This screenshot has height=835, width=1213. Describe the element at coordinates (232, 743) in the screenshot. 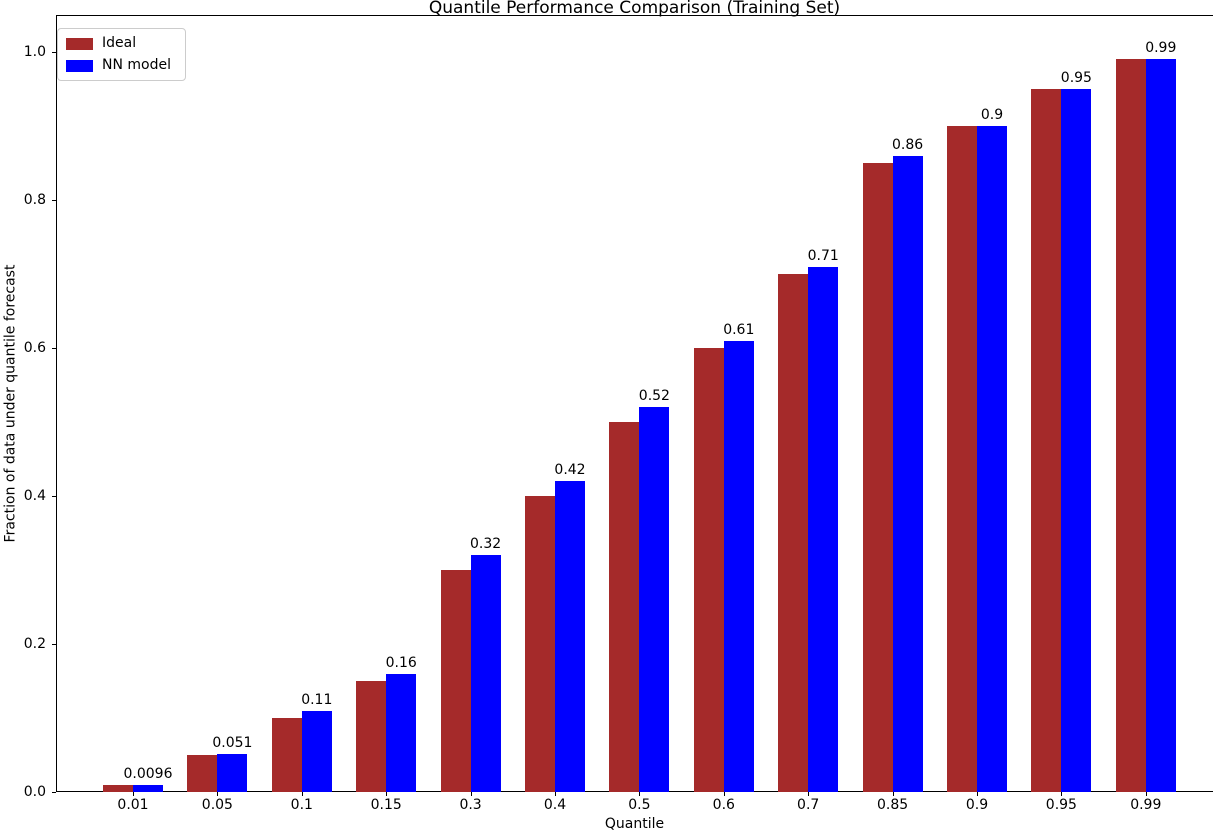

I see `bar-value-label: 0.051` at that location.